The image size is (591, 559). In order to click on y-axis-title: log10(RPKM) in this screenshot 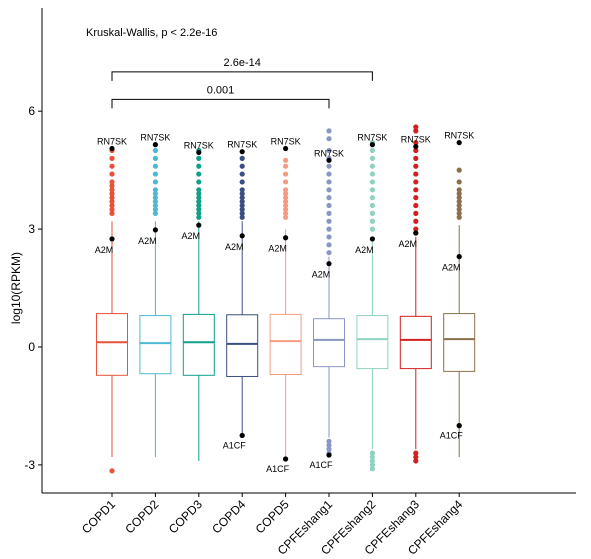, I will do `click(16, 288)`.